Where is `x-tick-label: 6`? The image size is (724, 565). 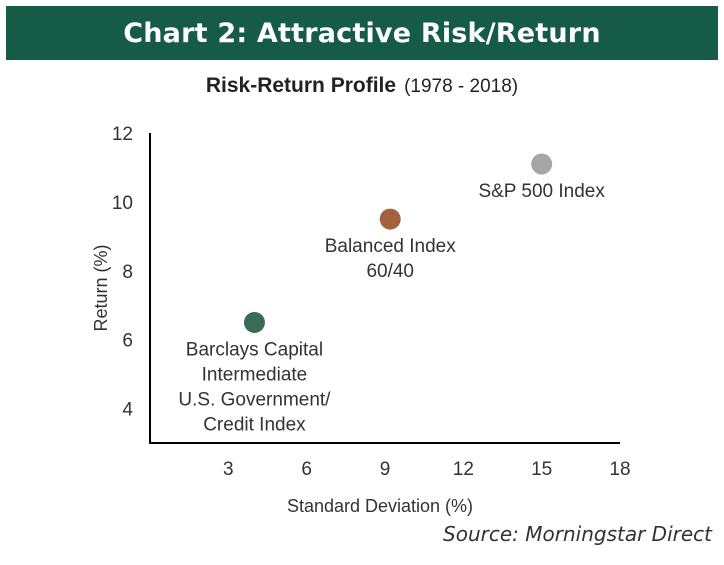
x-tick-label: 6 is located at coordinates (306, 469).